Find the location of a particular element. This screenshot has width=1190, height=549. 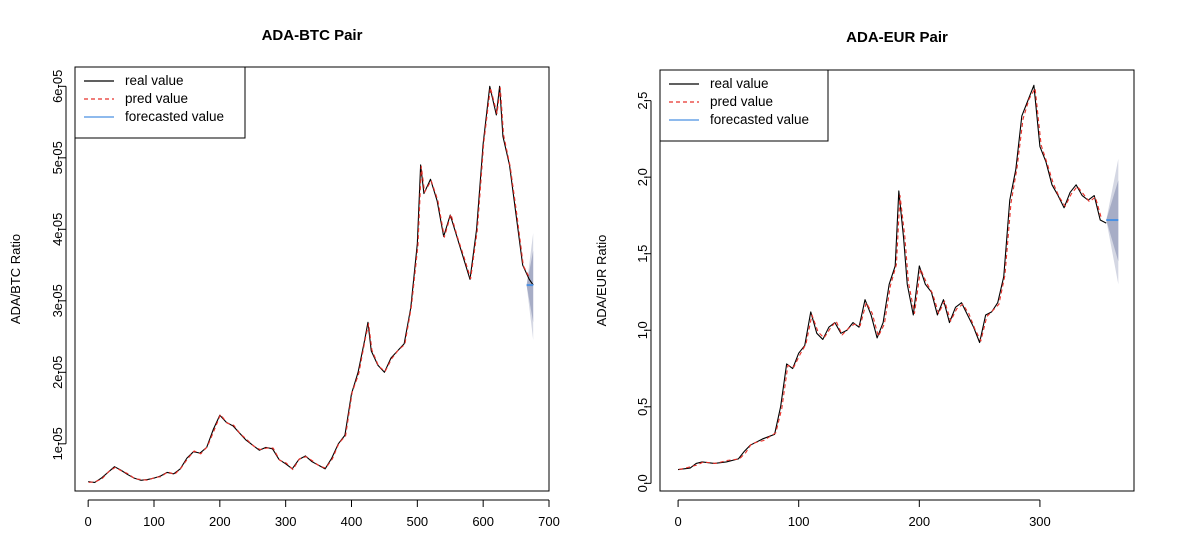

y-tick-label: 1.5 is located at coordinates (642, 254).